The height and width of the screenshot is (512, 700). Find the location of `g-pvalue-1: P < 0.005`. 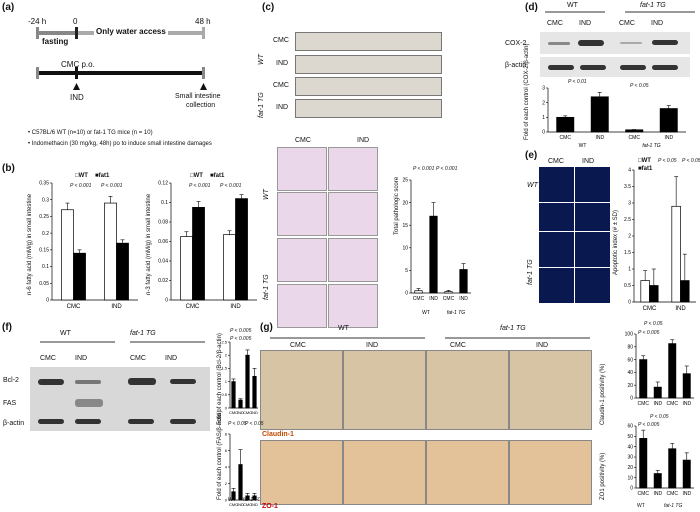

g-pvalue-1: P < 0.005 is located at coordinates (649, 333).